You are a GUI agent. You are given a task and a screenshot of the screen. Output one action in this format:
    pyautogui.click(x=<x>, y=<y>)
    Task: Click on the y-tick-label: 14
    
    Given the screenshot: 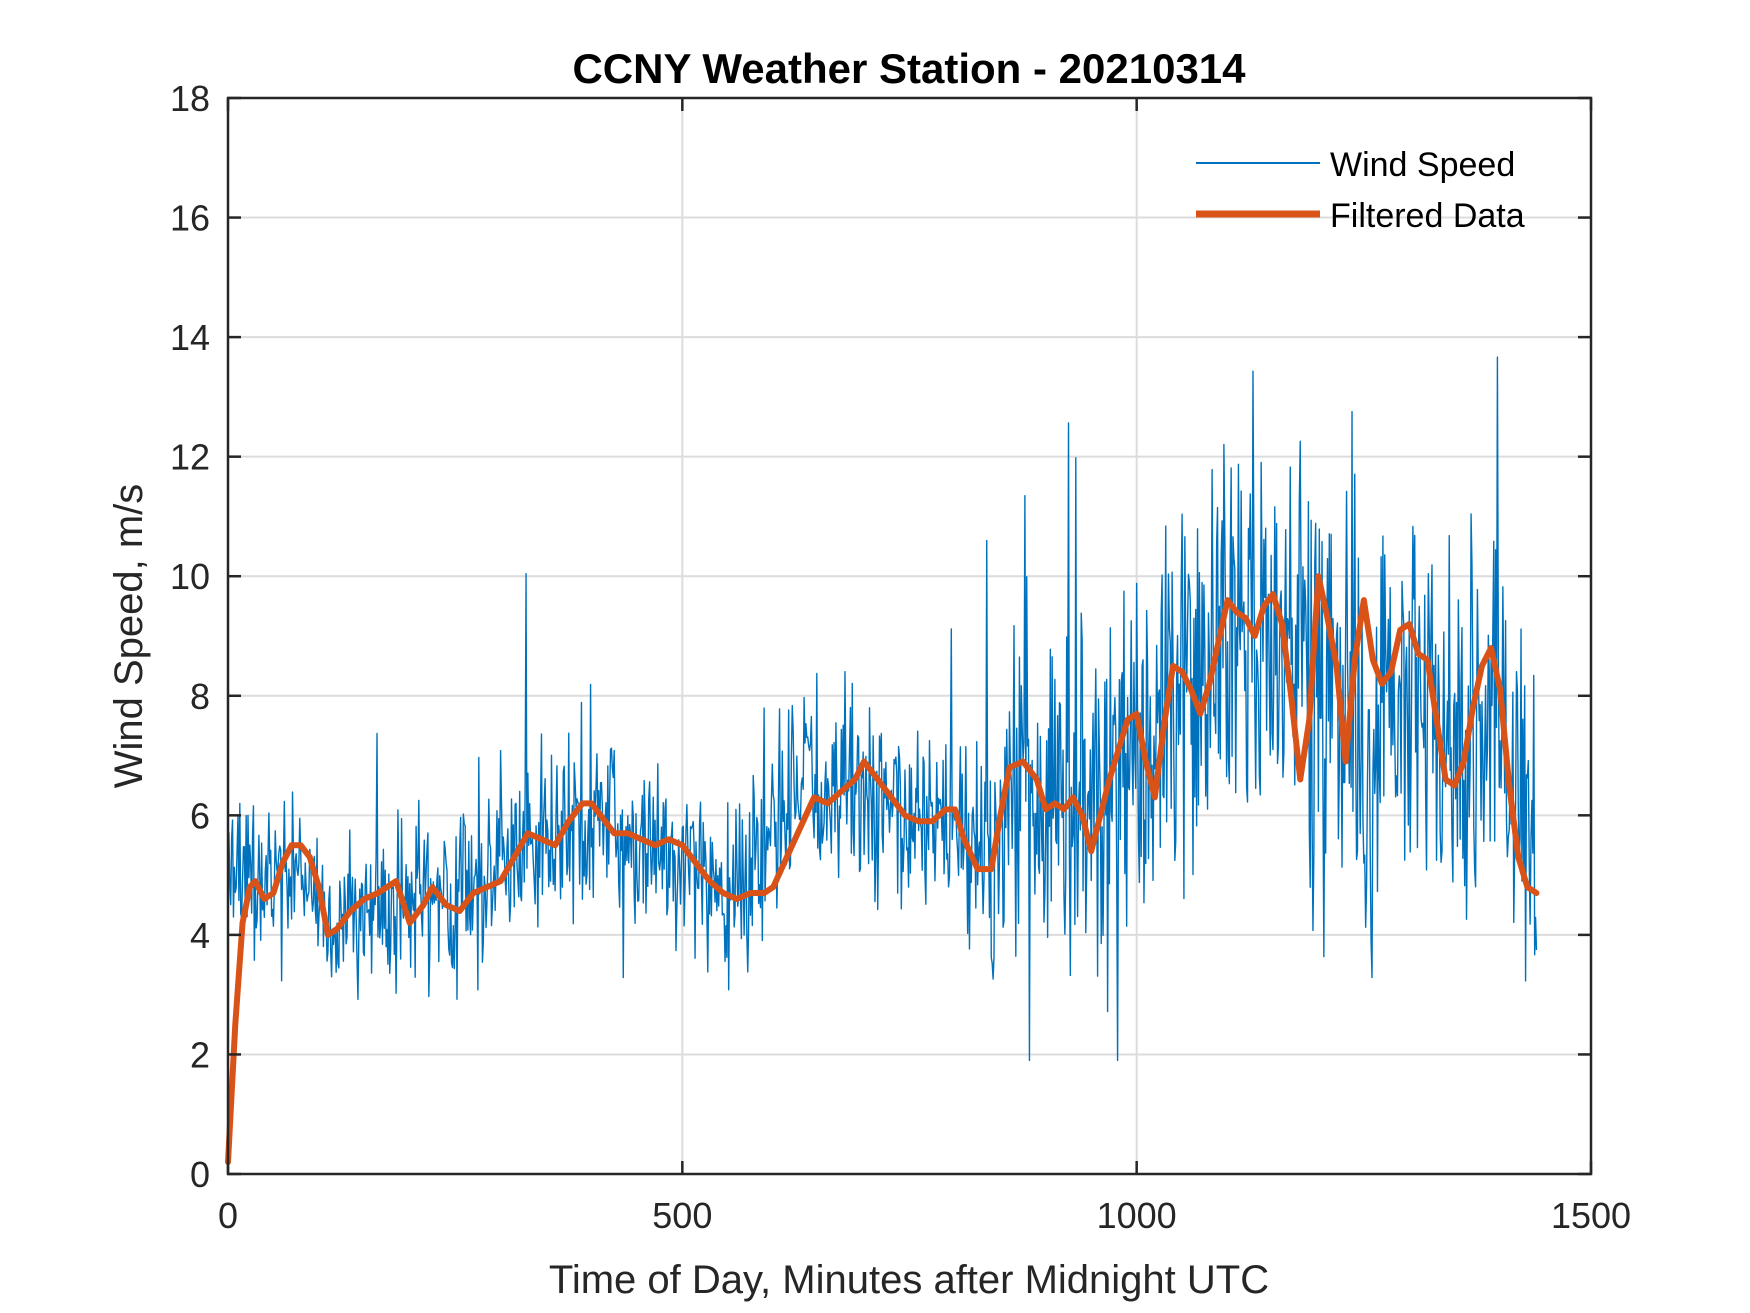 What is the action you would take?
    pyautogui.click(x=190, y=337)
    